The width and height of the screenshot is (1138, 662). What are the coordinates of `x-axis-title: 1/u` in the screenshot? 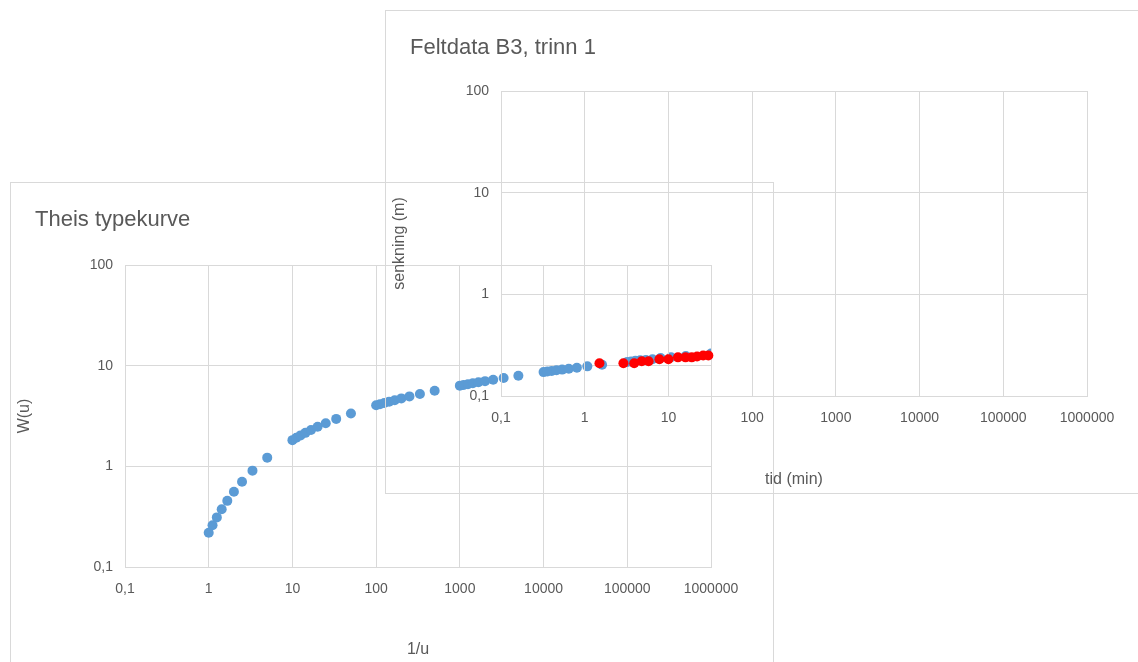 It's located at (418, 648).